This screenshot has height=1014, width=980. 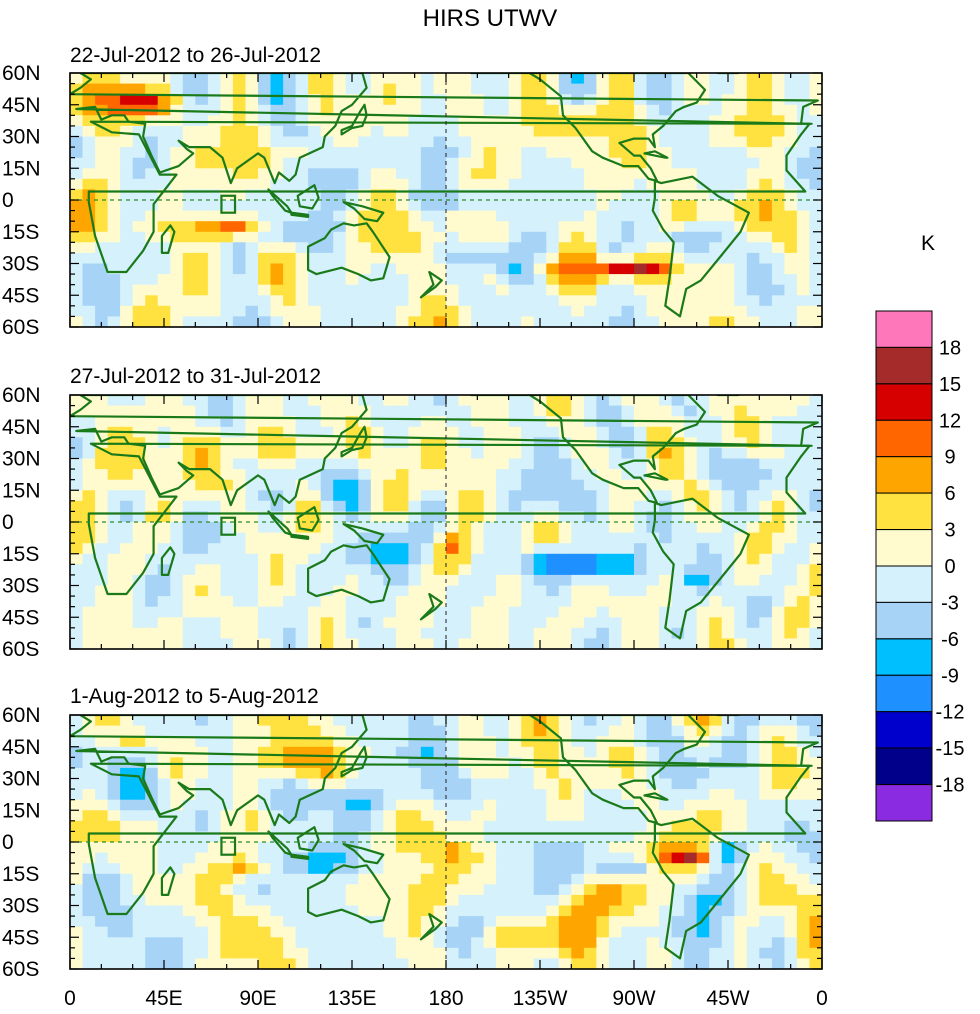 What do you see at coordinates (20, 617) in the screenshot?
I see `y-tick-label: 45S` at bounding box center [20, 617].